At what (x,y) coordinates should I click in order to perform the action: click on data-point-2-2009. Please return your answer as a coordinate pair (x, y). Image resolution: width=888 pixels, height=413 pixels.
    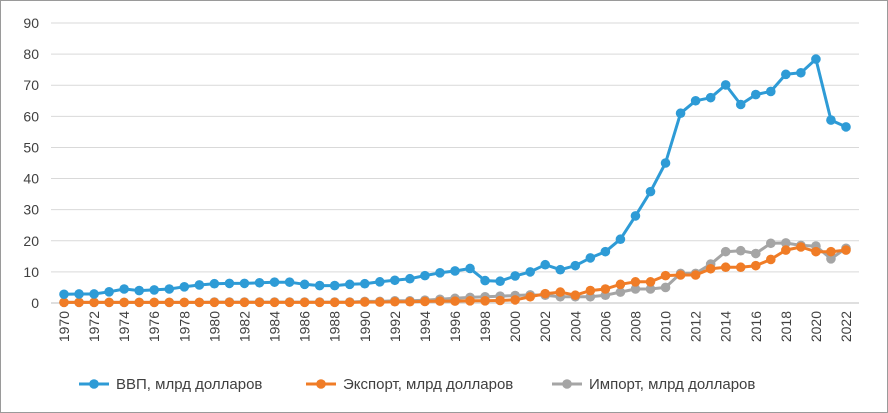
    Looking at the image, I should click on (650, 289).